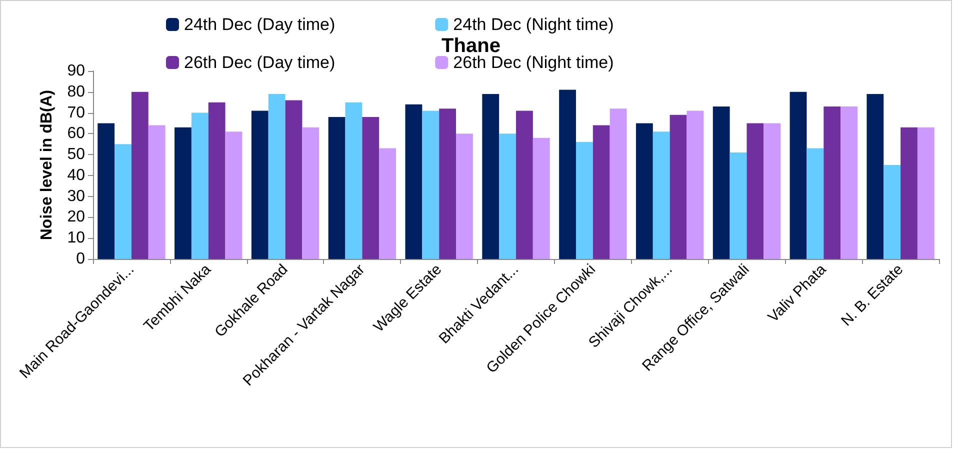 Image resolution: width=954 pixels, height=450 pixels. I want to click on y-tick-label: 10, so click(76, 238).